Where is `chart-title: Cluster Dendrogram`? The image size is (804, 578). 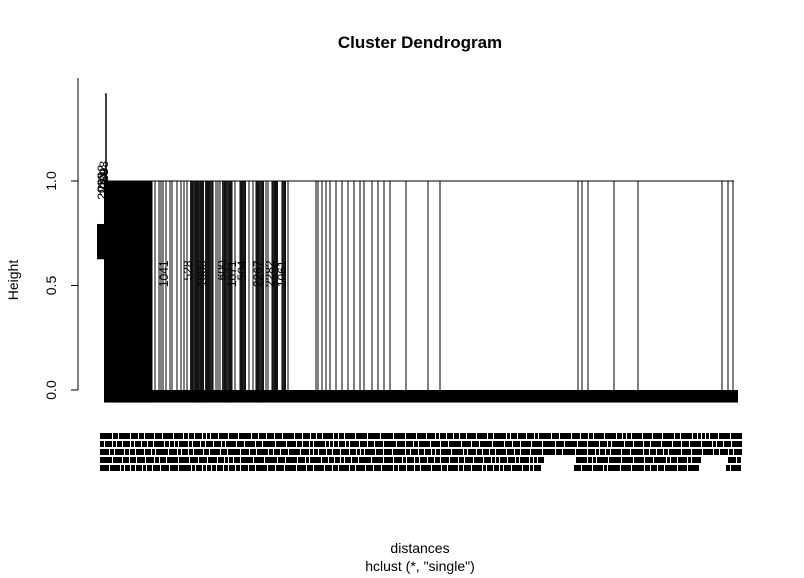 chart-title: Cluster Dendrogram is located at coordinates (420, 42).